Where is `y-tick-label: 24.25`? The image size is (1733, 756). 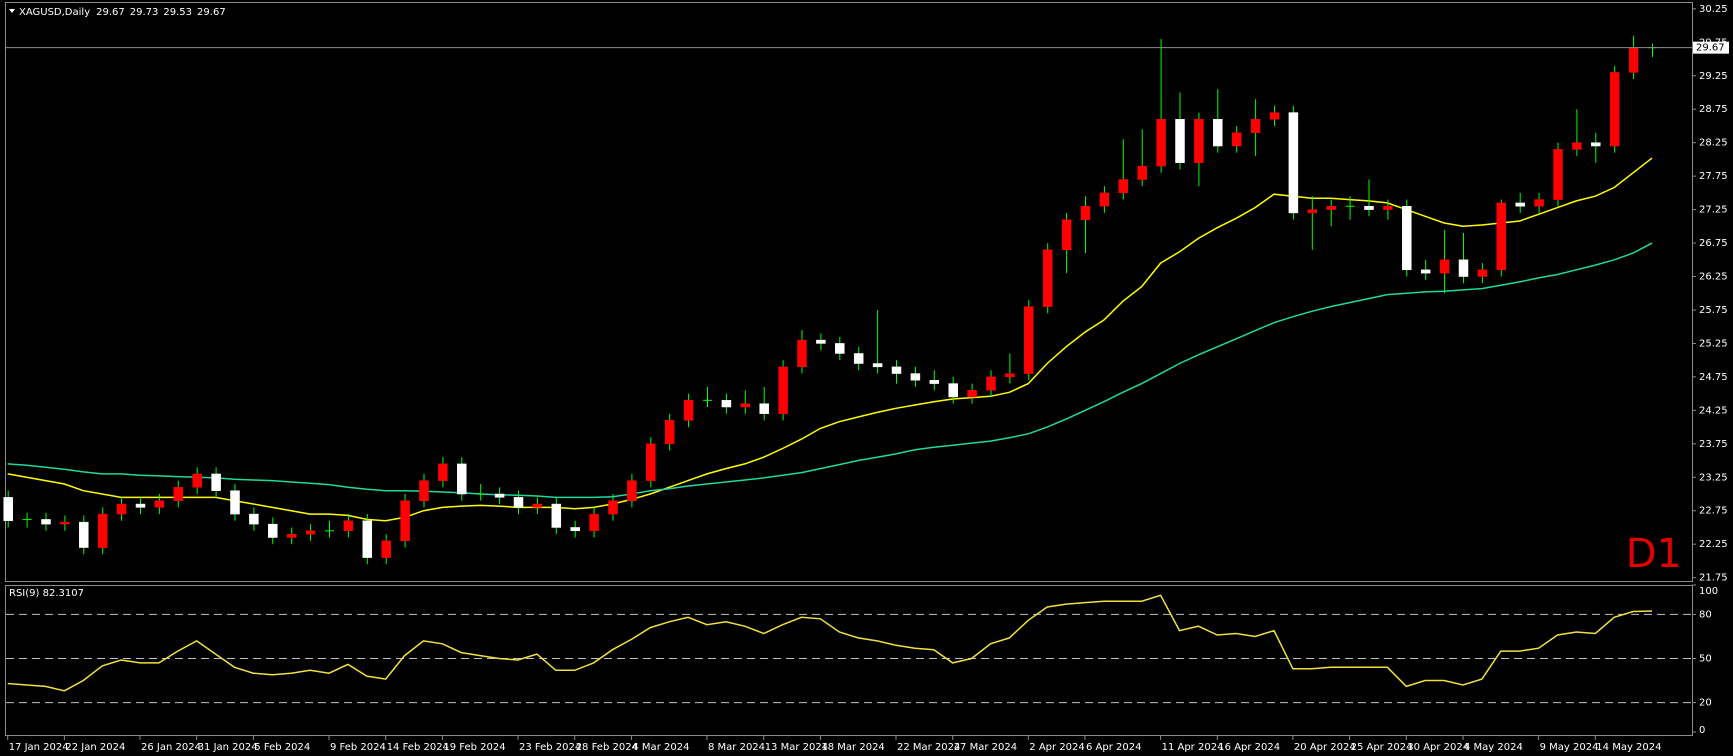
y-tick-label: 24.25 is located at coordinates (1713, 410).